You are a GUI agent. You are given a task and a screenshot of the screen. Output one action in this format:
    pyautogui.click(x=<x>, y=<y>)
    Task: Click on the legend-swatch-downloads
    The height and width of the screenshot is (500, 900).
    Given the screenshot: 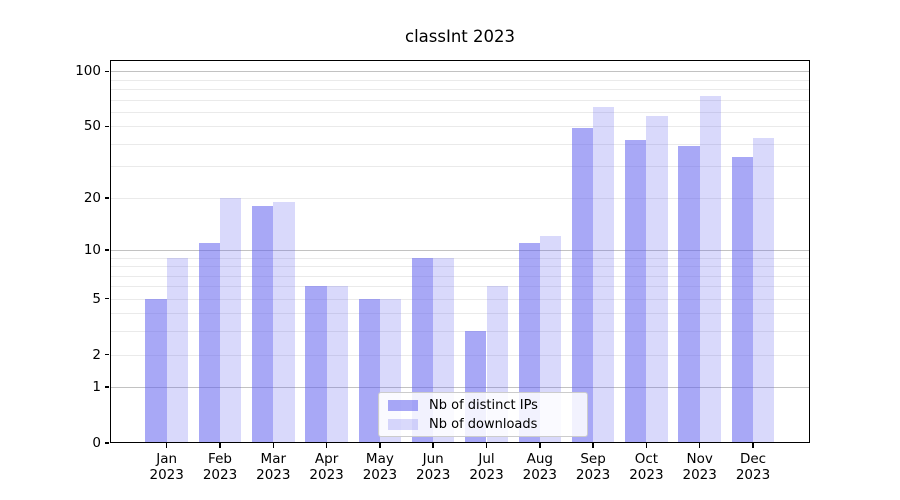 What is the action you would take?
    pyautogui.click(x=403, y=424)
    